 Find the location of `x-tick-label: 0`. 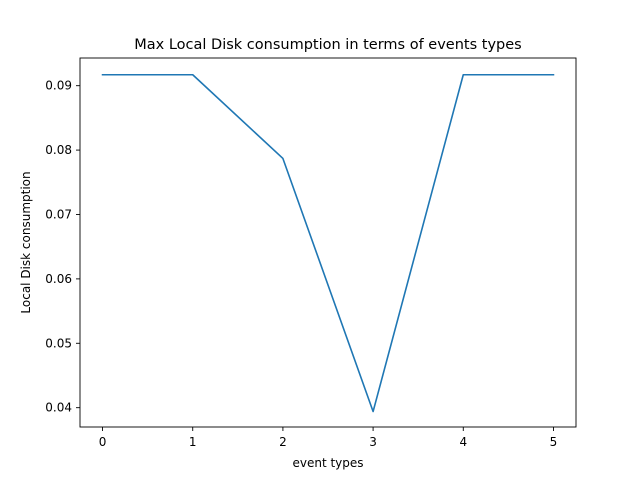

x-tick-label: 0 is located at coordinates (103, 442).